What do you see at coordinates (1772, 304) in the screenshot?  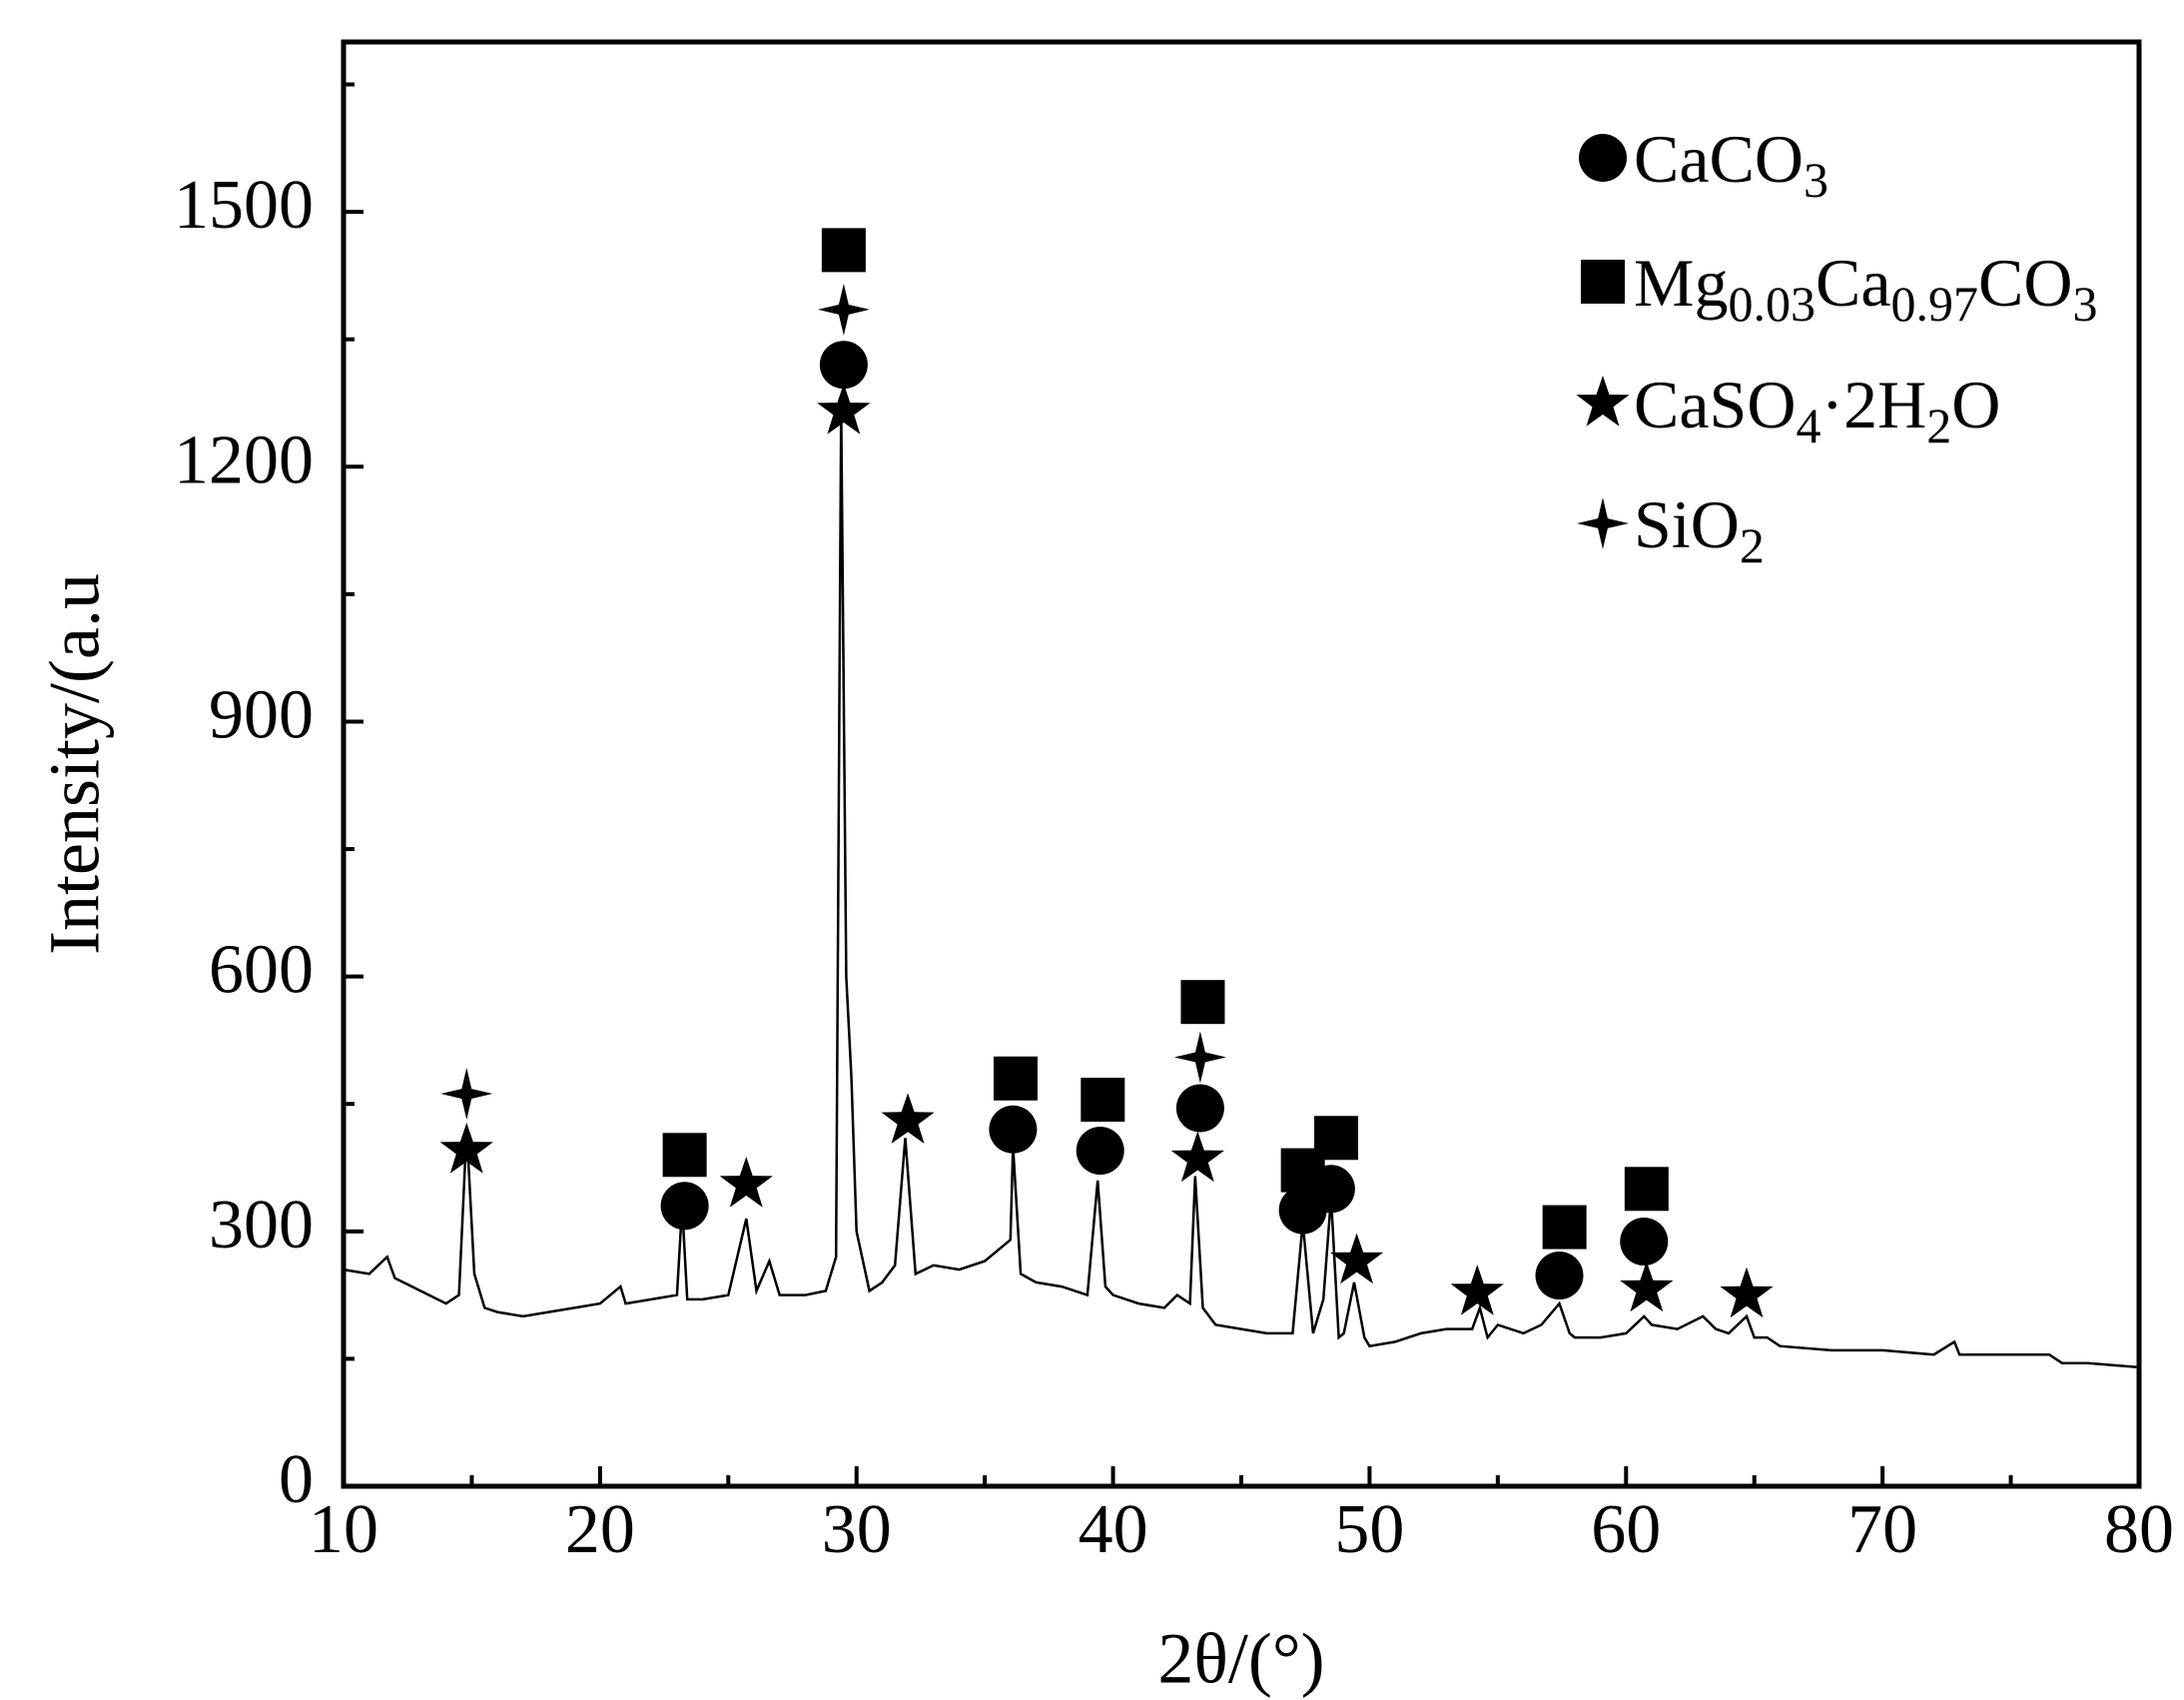 I see `legend-subscript: 0.03` at bounding box center [1772, 304].